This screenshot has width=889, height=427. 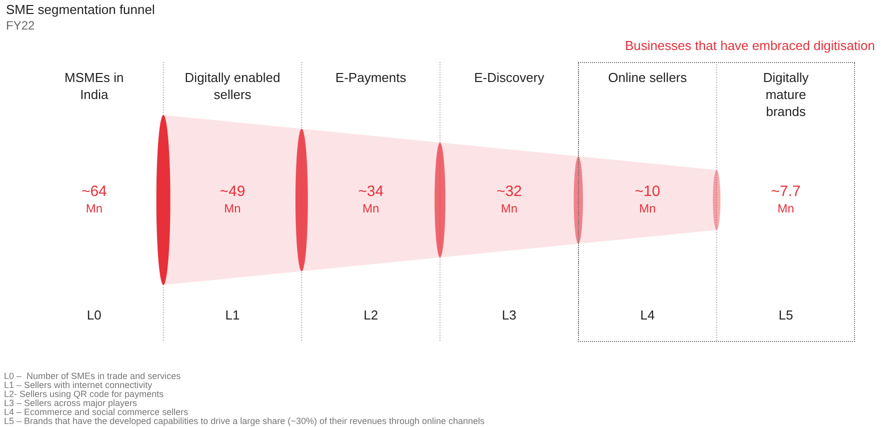 What do you see at coordinates (648, 78) in the screenshot?
I see `category-label: Online sellers` at bounding box center [648, 78].